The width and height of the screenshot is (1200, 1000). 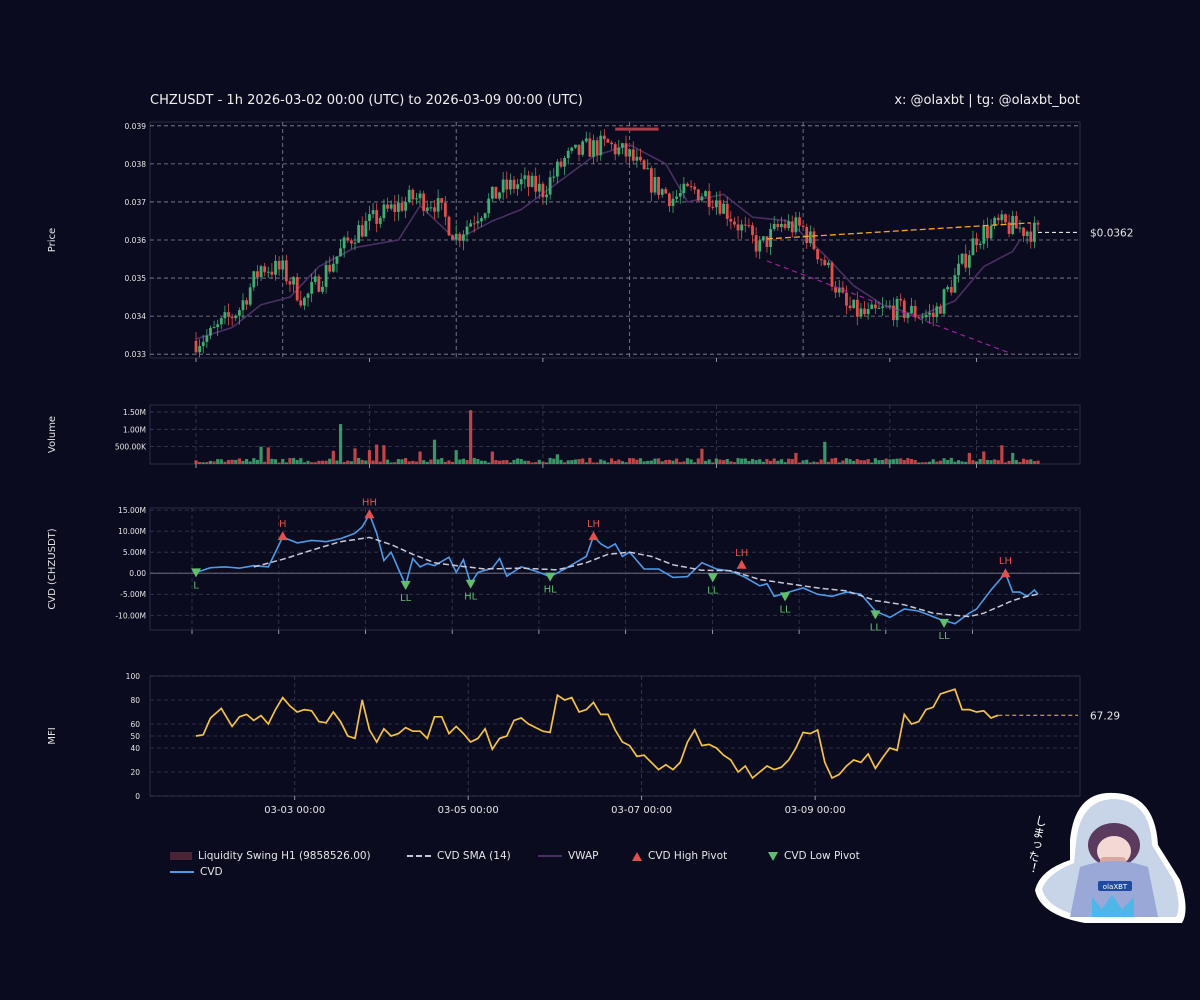 What do you see at coordinates (134, 429) in the screenshot?
I see `volume-ytick-label: 1.00M` at bounding box center [134, 429].